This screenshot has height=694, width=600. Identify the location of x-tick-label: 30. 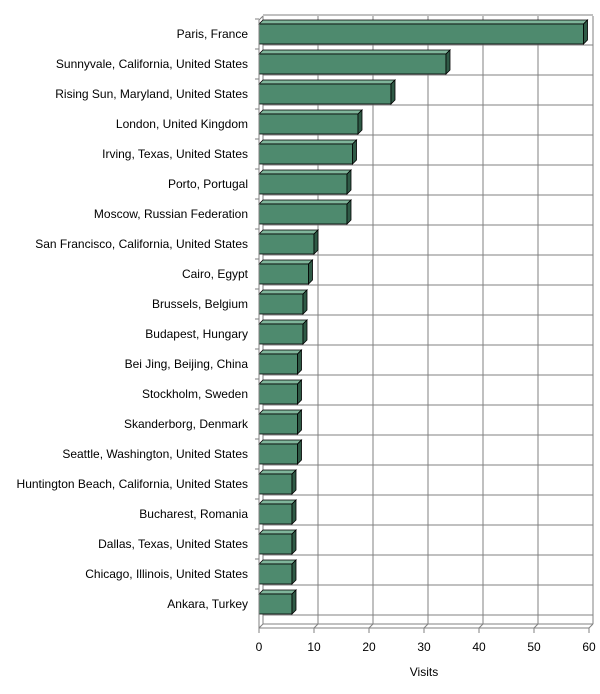
(424, 647).